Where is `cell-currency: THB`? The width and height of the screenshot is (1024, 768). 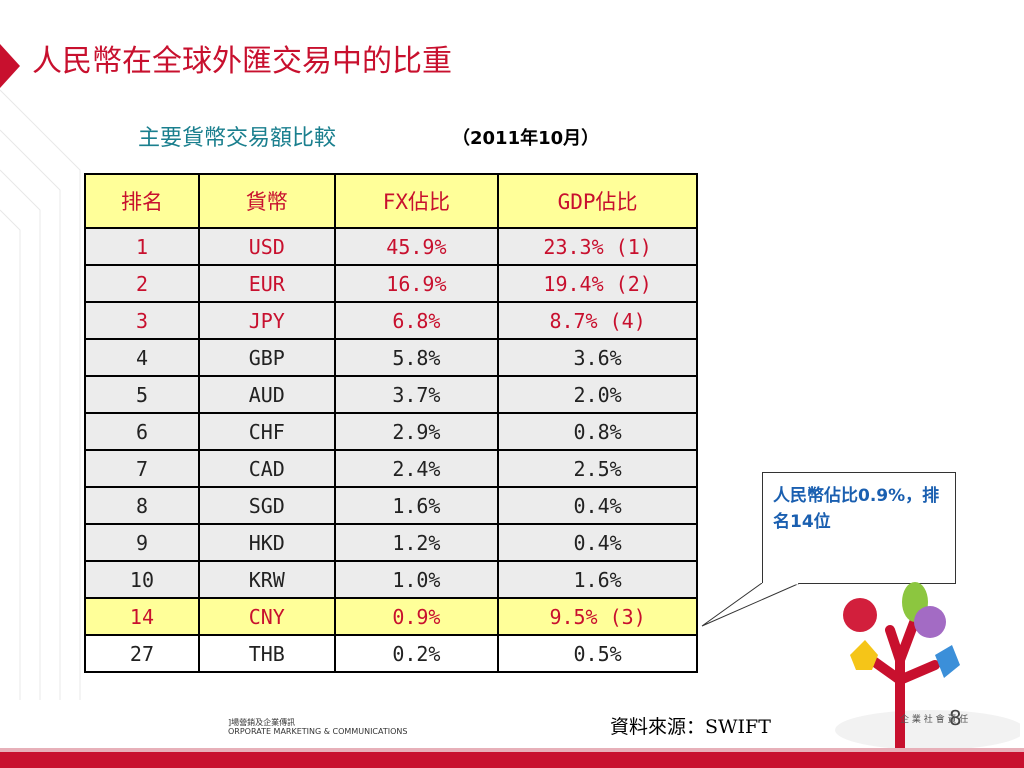 cell-currency: THB is located at coordinates (266, 653).